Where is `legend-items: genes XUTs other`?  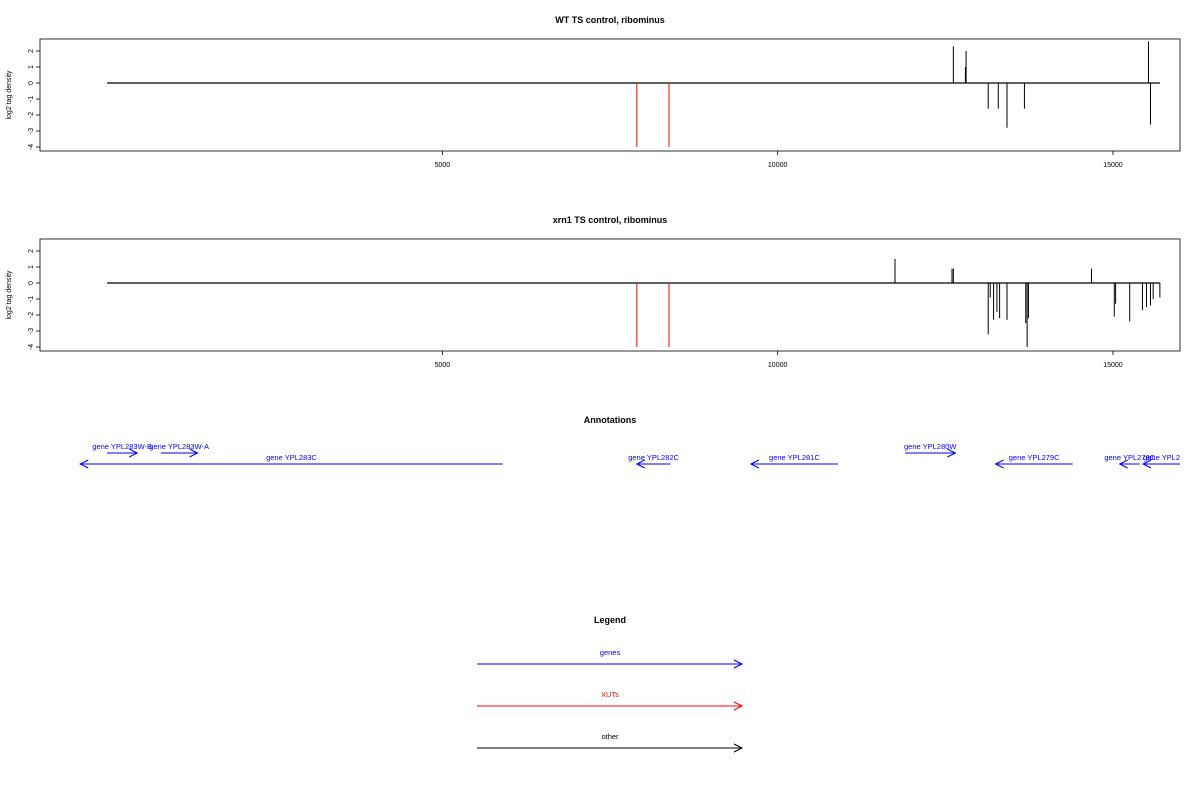
legend-items: genes XUTs other is located at coordinates (610, 700).